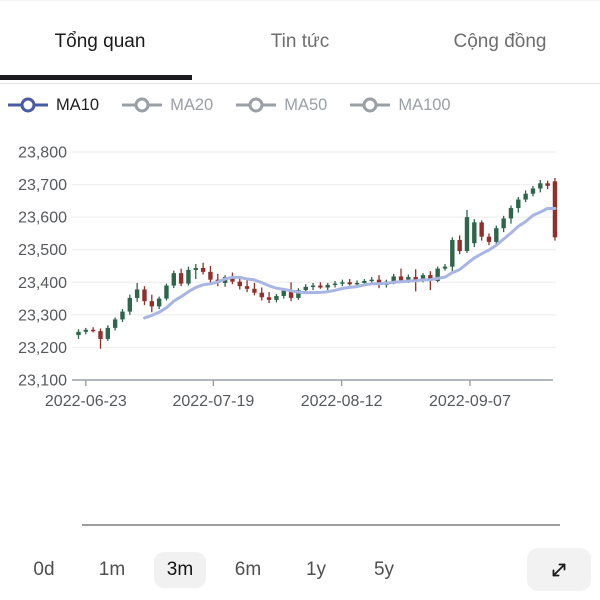 The width and height of the screenshot is (600, 600). What do you see at coordinates (42, 283) in the screenshot?
I see `y-axis-label: 23,400` at bounding box center [42, 283].